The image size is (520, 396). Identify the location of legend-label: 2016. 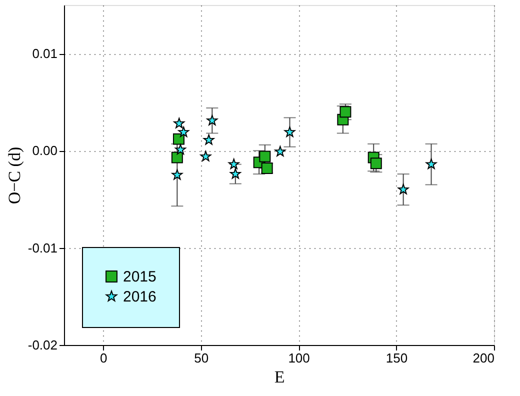
(139, 297).